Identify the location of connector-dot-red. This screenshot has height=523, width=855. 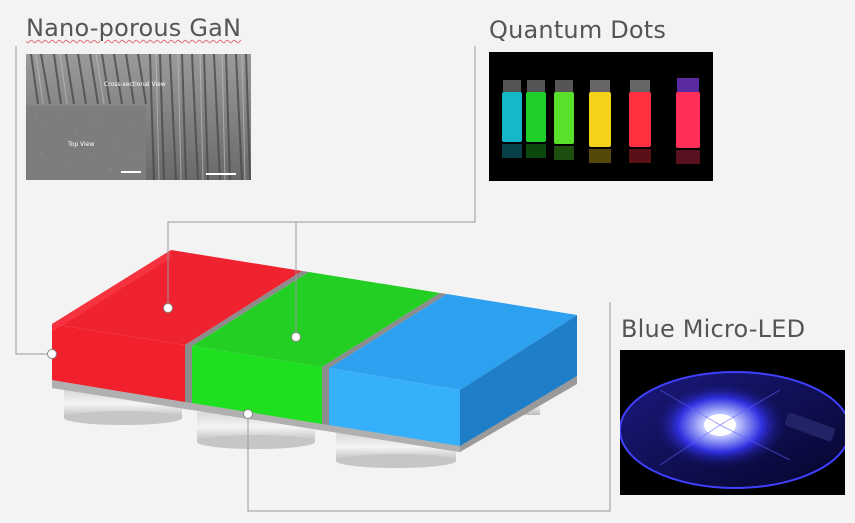
(168, 308).